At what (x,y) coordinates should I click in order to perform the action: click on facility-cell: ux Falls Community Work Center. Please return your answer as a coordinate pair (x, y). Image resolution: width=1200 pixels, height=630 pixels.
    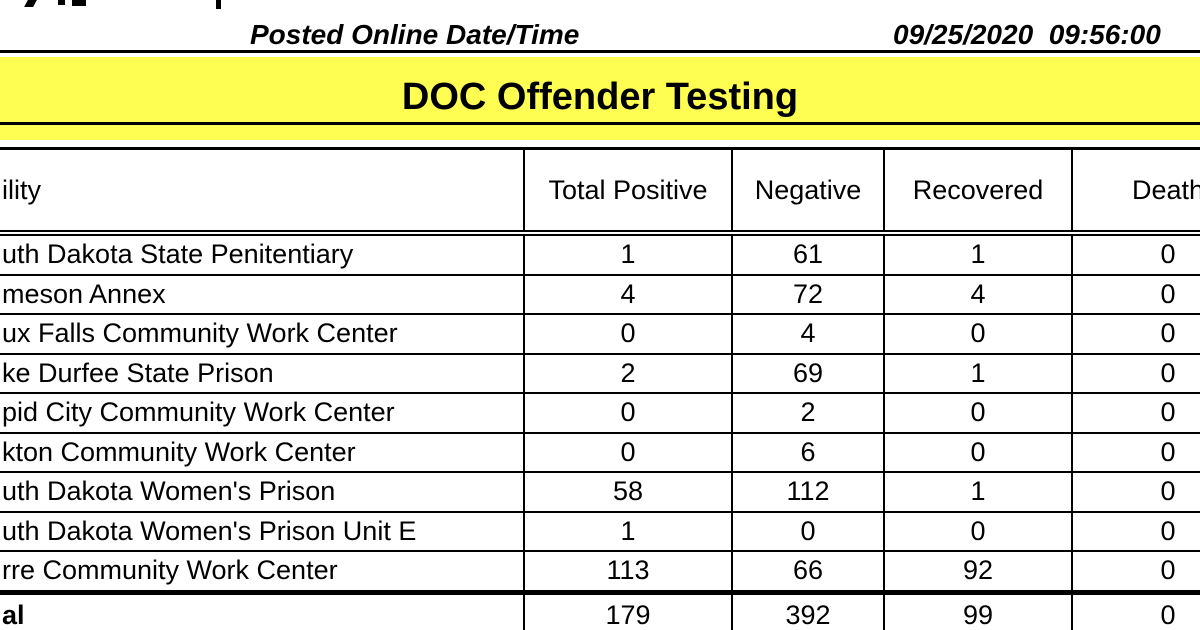
    Looking at the image, I should click on (262, 334).